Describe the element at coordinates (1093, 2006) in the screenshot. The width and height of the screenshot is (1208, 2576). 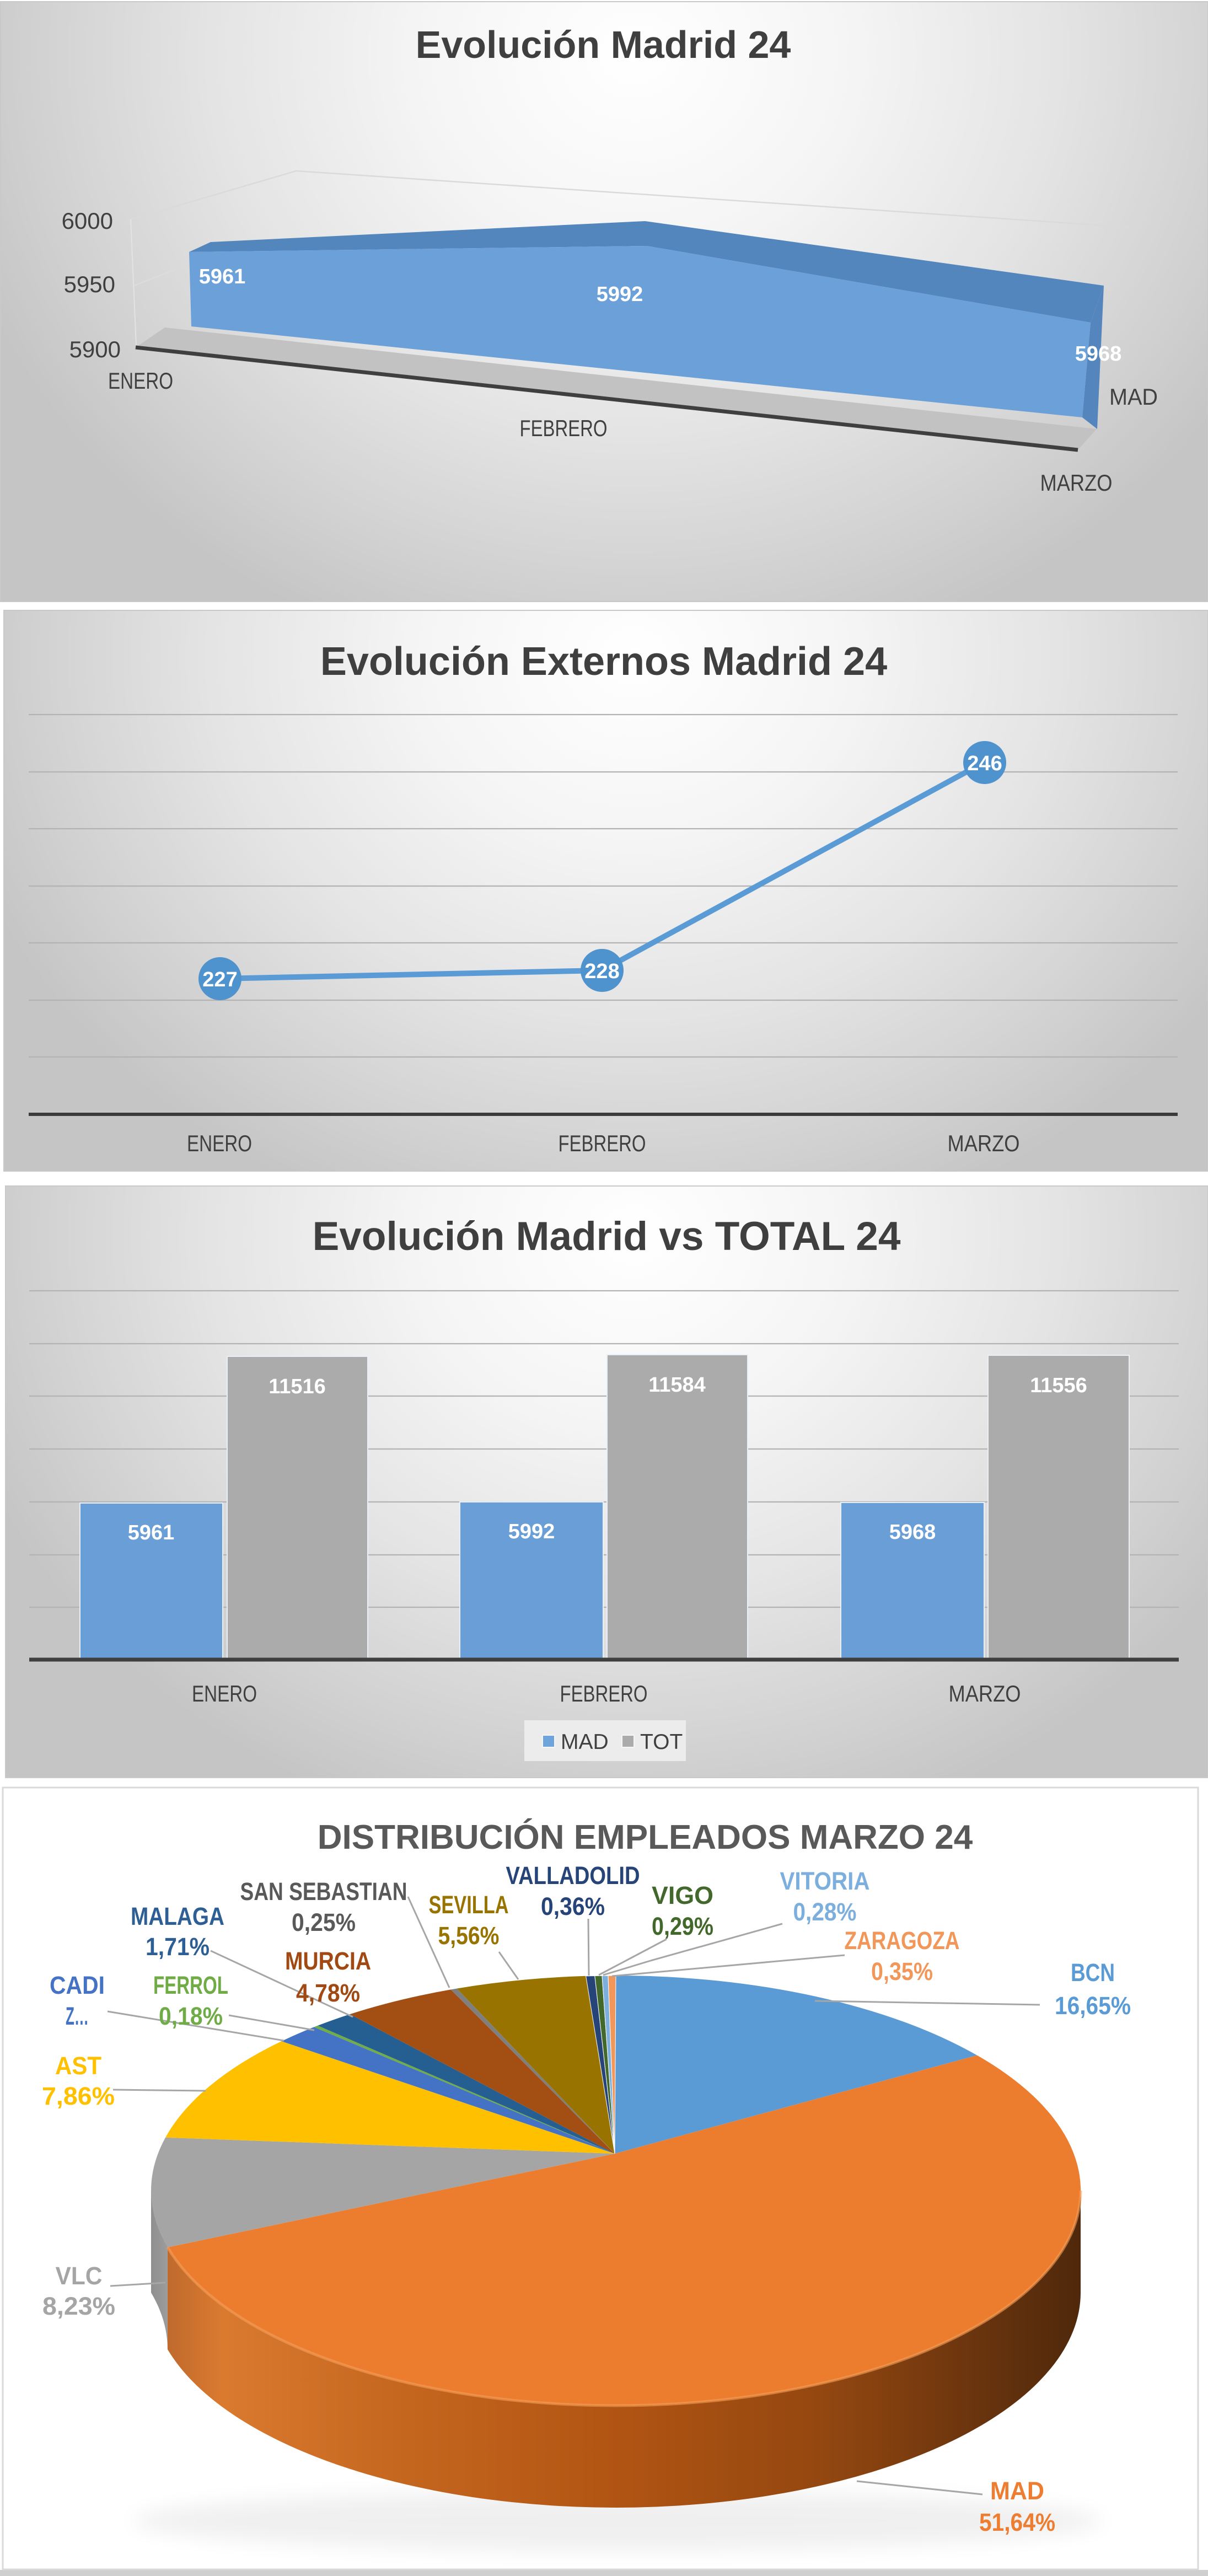
I see `svg-text: 16,65%` at that location.